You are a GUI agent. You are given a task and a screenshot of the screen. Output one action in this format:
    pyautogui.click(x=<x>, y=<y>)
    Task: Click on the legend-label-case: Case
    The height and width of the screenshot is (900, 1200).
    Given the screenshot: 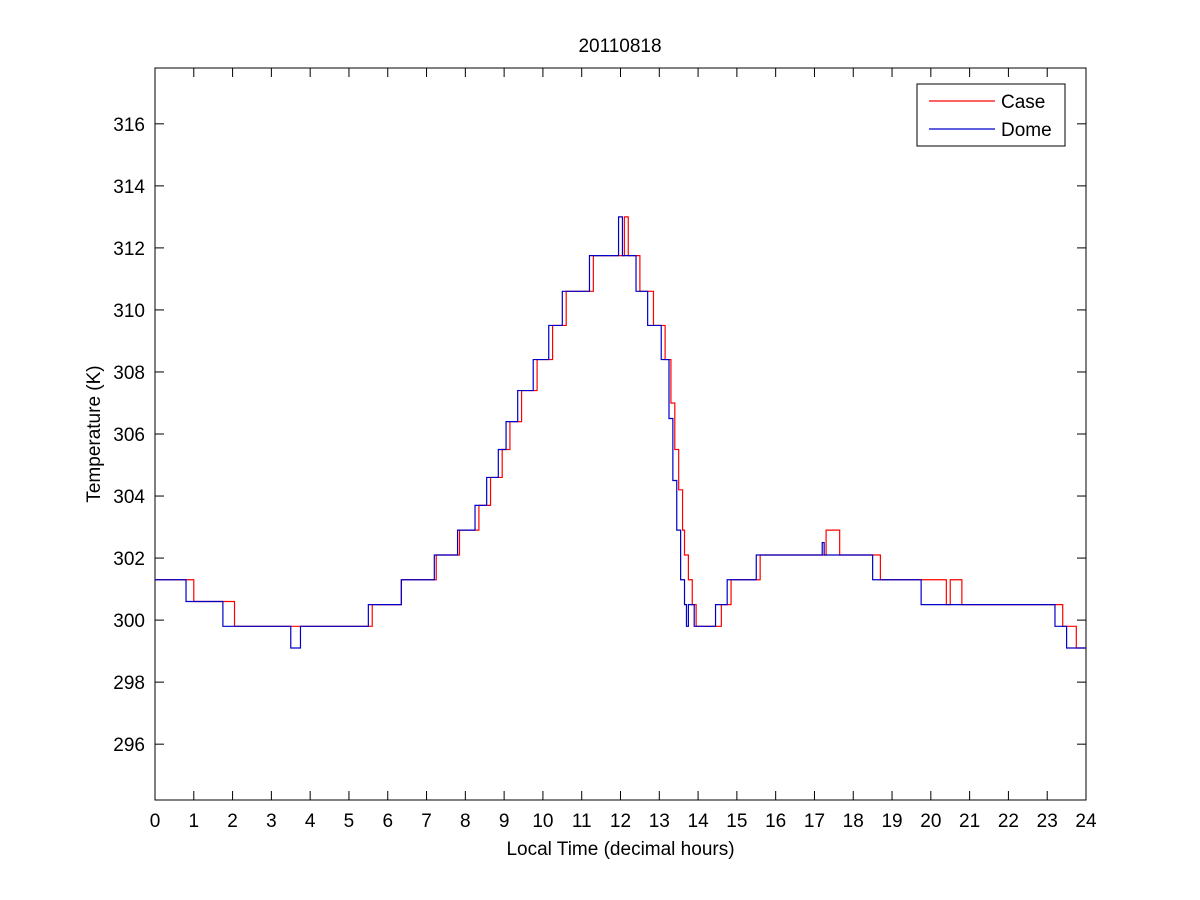 What is the action you would take?
    pyautogui.click(x=1023, y=102)
    